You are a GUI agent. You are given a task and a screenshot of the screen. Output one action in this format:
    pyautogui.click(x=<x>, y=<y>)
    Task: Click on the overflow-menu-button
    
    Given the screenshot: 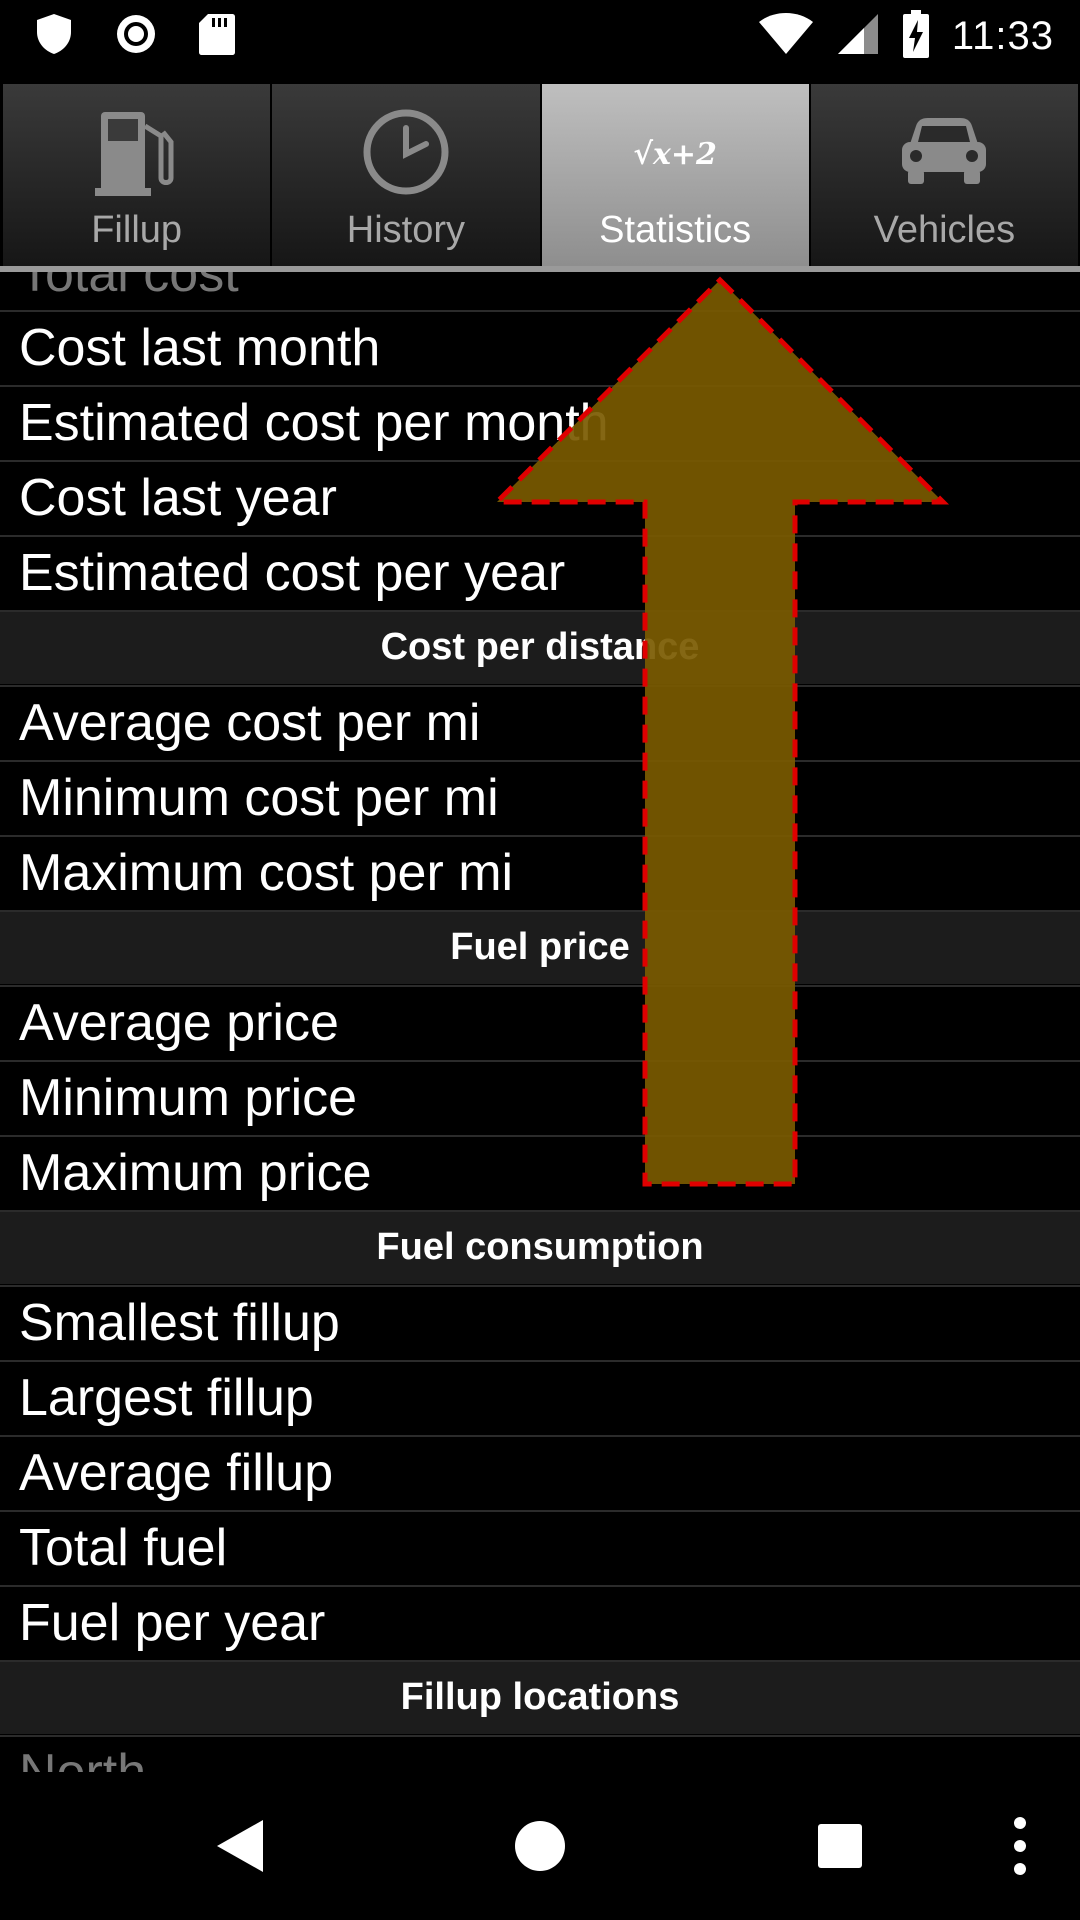 What is the action you would take?
    pyautogui.click(x=1020, y=1848)
    